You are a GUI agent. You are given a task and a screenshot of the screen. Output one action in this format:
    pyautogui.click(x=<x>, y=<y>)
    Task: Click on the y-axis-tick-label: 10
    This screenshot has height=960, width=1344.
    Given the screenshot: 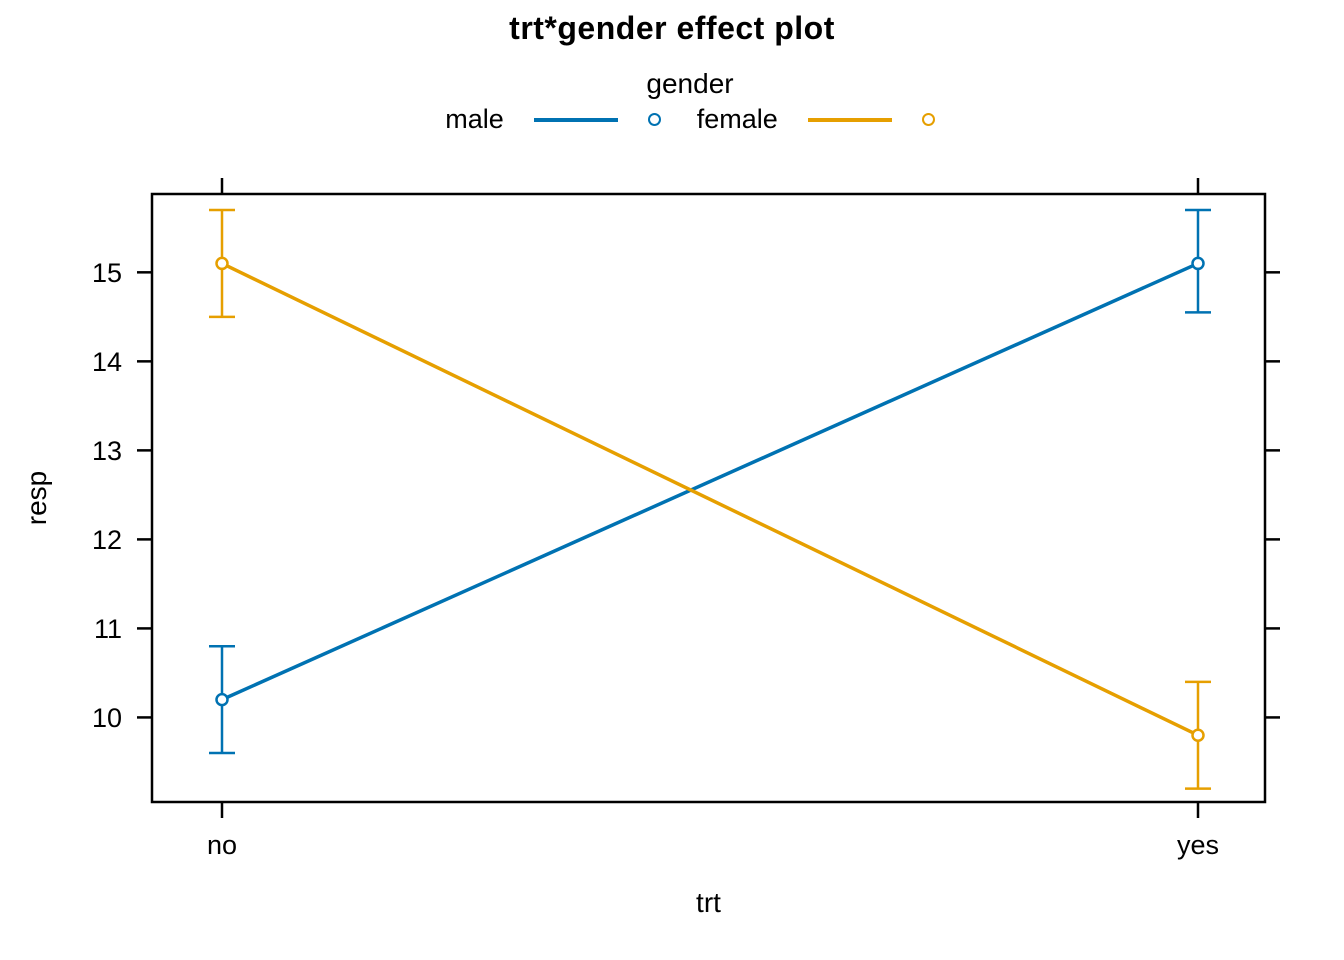 What is the action you would take?
    pyautogui.click(x=107, y=718)
    